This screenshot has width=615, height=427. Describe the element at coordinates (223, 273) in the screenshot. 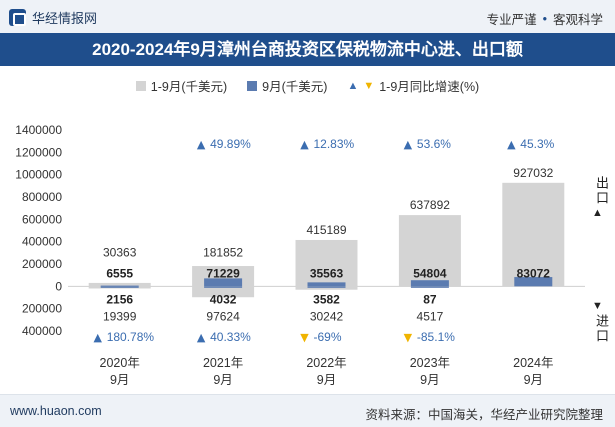

I see `label-export-month: 71229` at that location.